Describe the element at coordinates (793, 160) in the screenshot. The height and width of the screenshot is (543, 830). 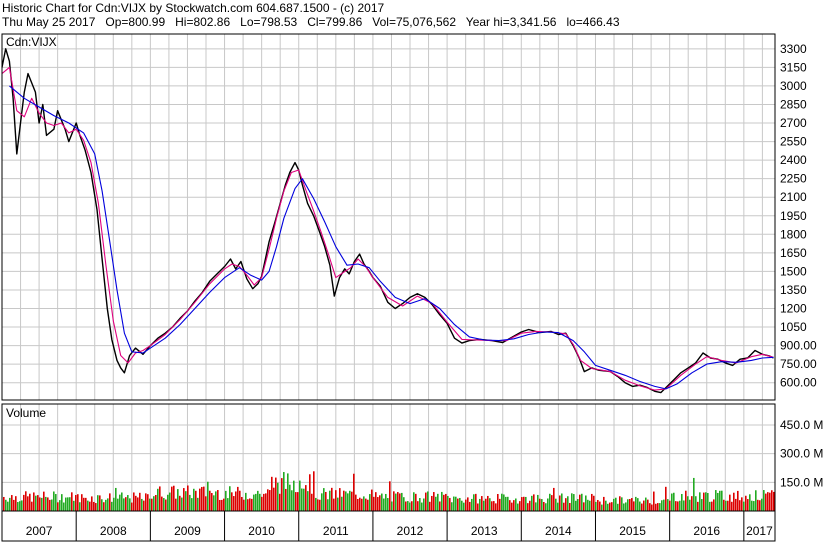
I see `price-tick-label: 2400` at that location.